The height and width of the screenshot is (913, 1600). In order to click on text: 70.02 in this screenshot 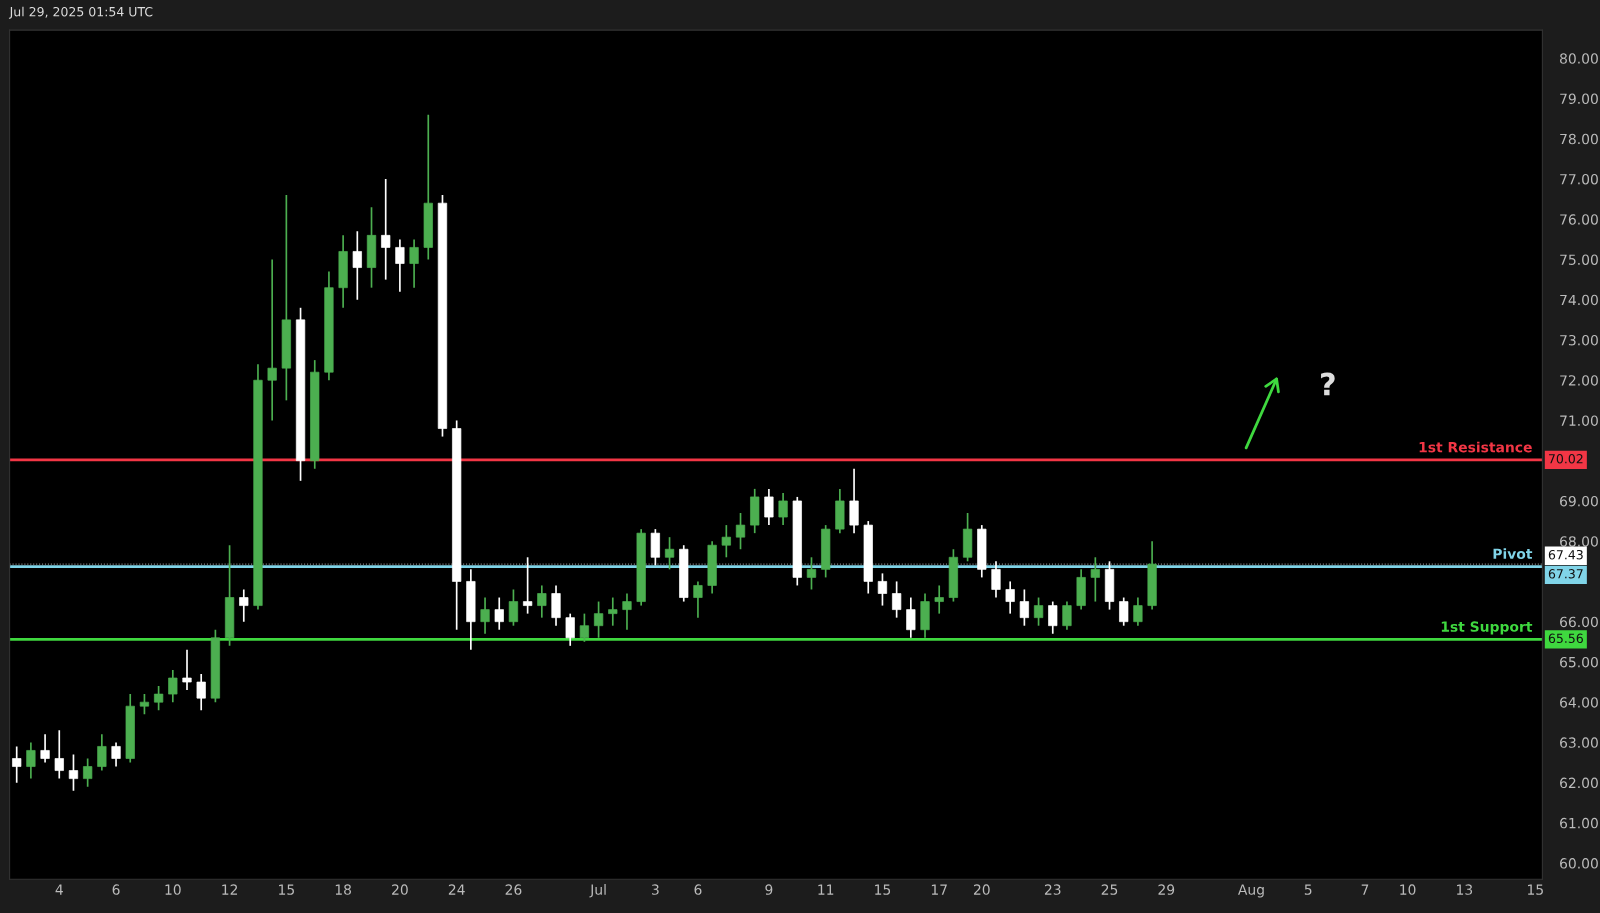, I will do `click(1565, 459)`.